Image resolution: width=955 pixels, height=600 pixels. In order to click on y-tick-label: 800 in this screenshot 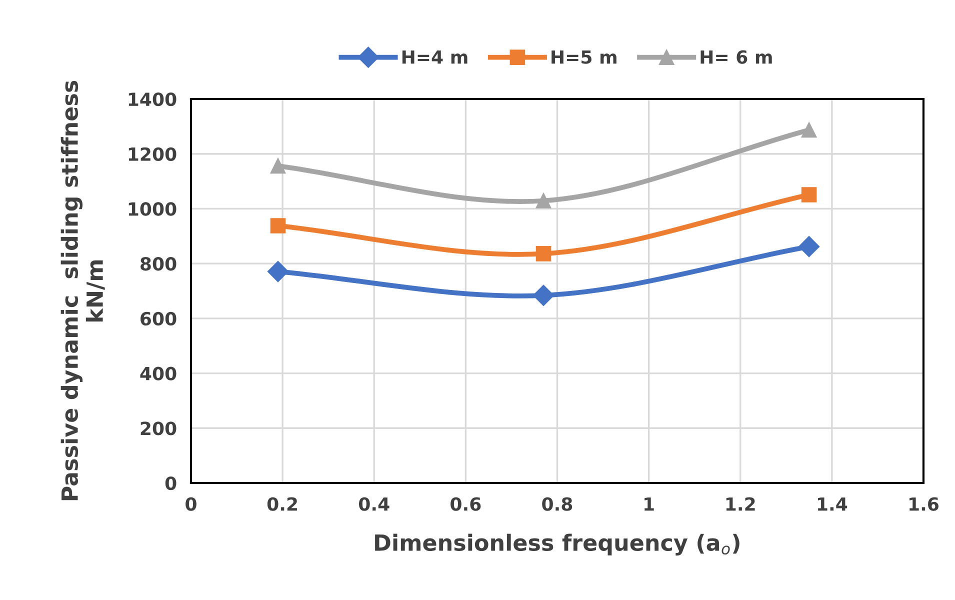, I will do `click(158, 264)`.